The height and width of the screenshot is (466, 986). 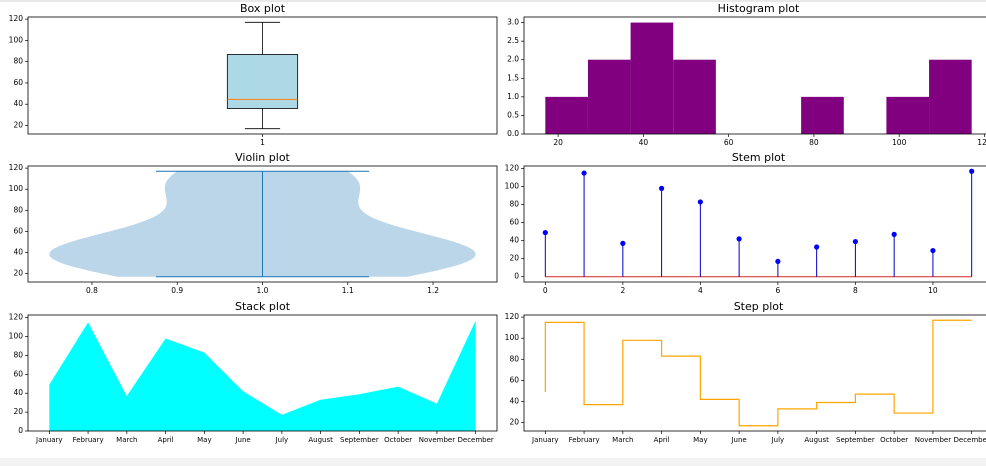 I want to click on x-tick-label: 1.1, so click(x=348, y=290).